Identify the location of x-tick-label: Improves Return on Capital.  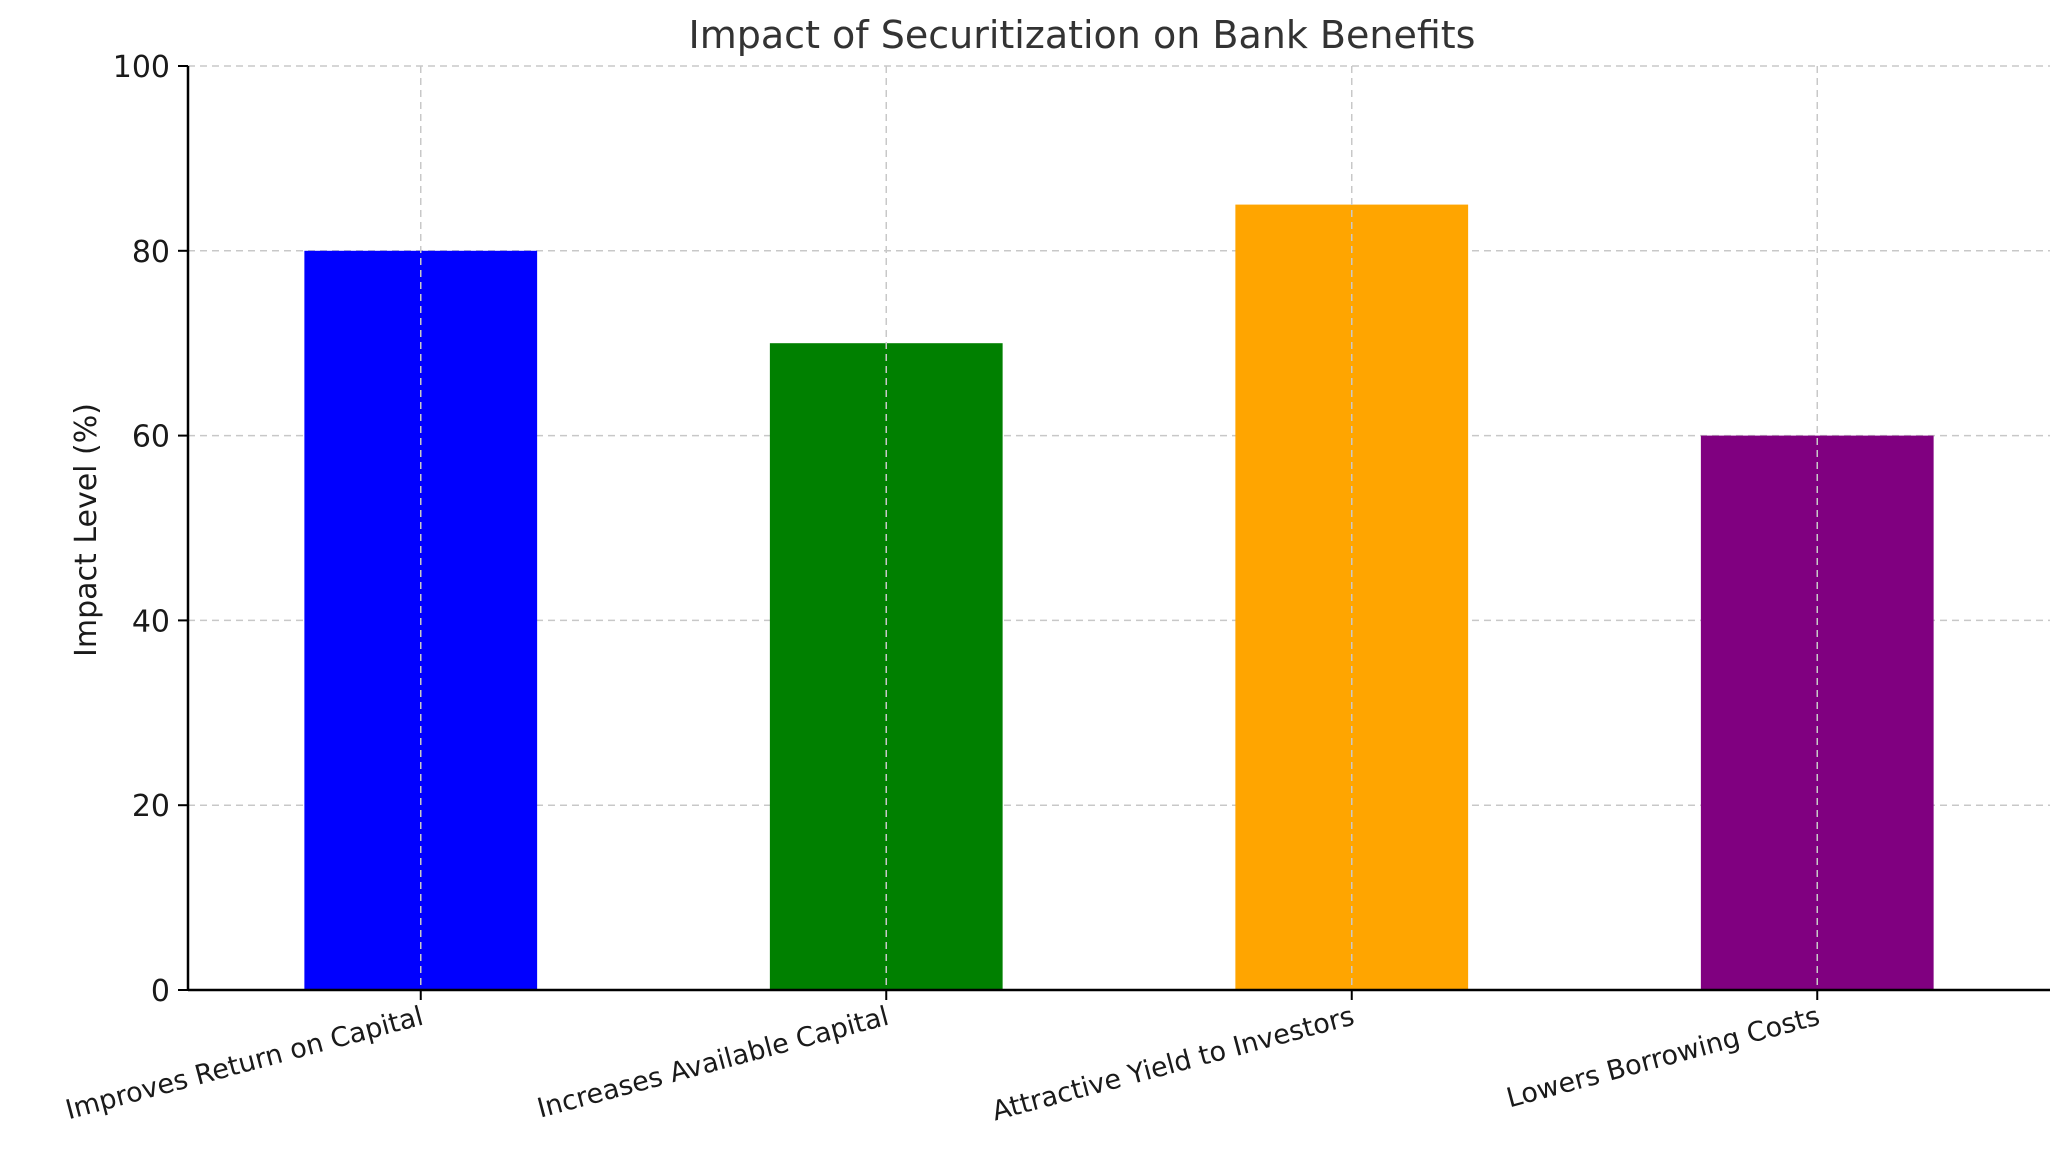
(244, 1063).